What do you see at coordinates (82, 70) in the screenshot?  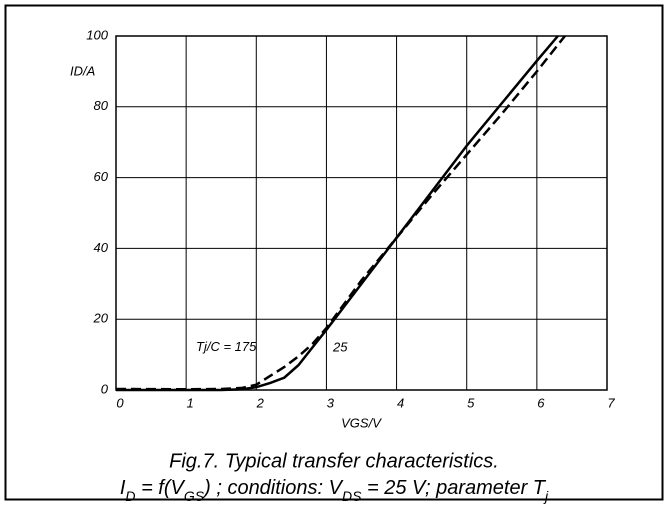 I see `y-axis-label: ID/A` at bounding box center [82, 70].